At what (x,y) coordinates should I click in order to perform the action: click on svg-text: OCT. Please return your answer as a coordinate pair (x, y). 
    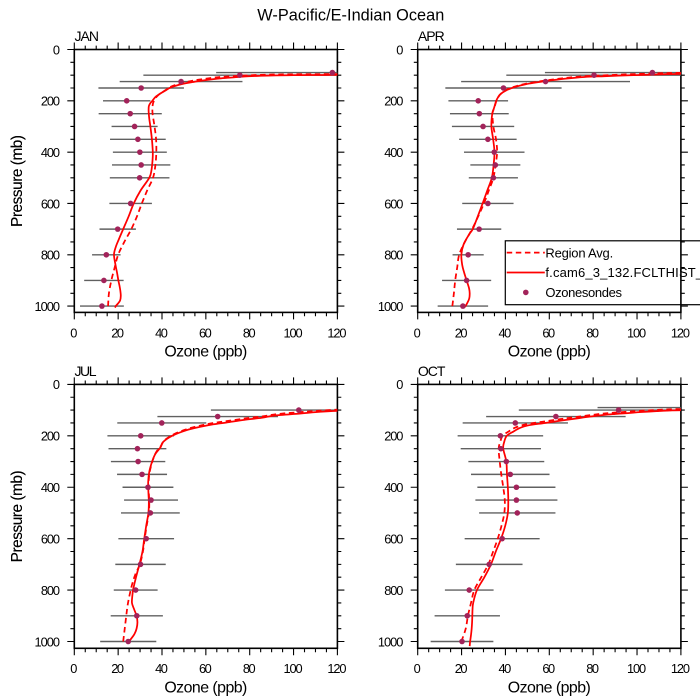
    Looking at the image, I should click on (432, 371).